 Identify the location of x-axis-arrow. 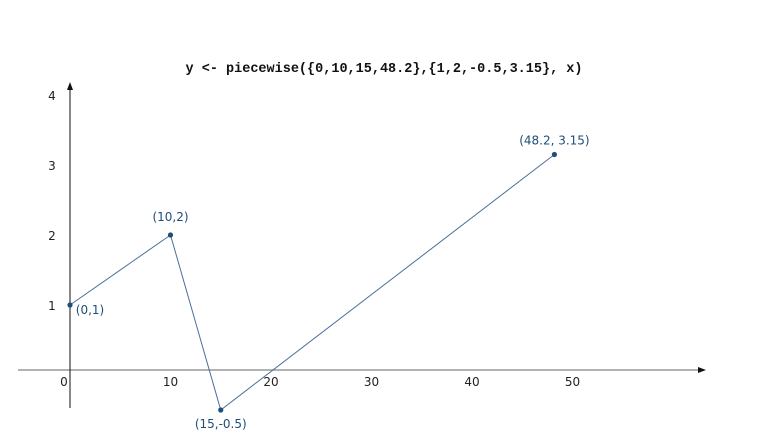
(702, 370).